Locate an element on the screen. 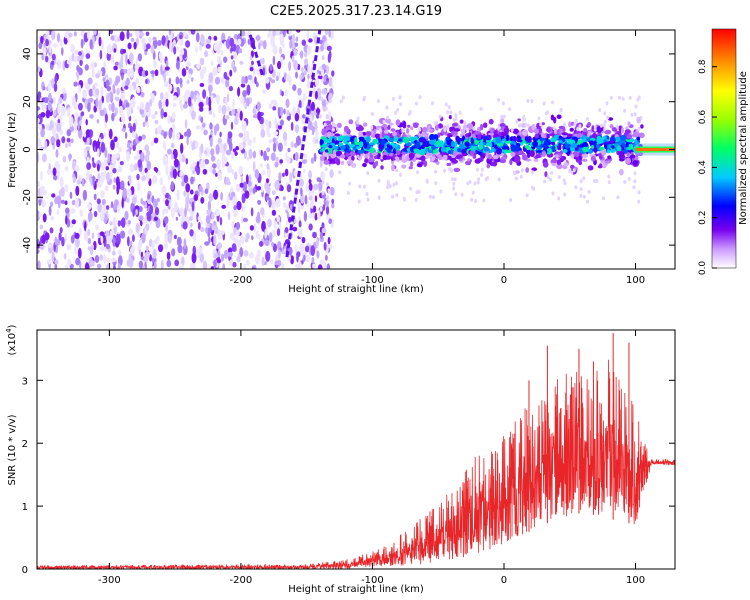 Image resolution: width=750 pixels, height=600 pixels. colorbar-tick-label: 0.4 is located at coordinates (703, 167).